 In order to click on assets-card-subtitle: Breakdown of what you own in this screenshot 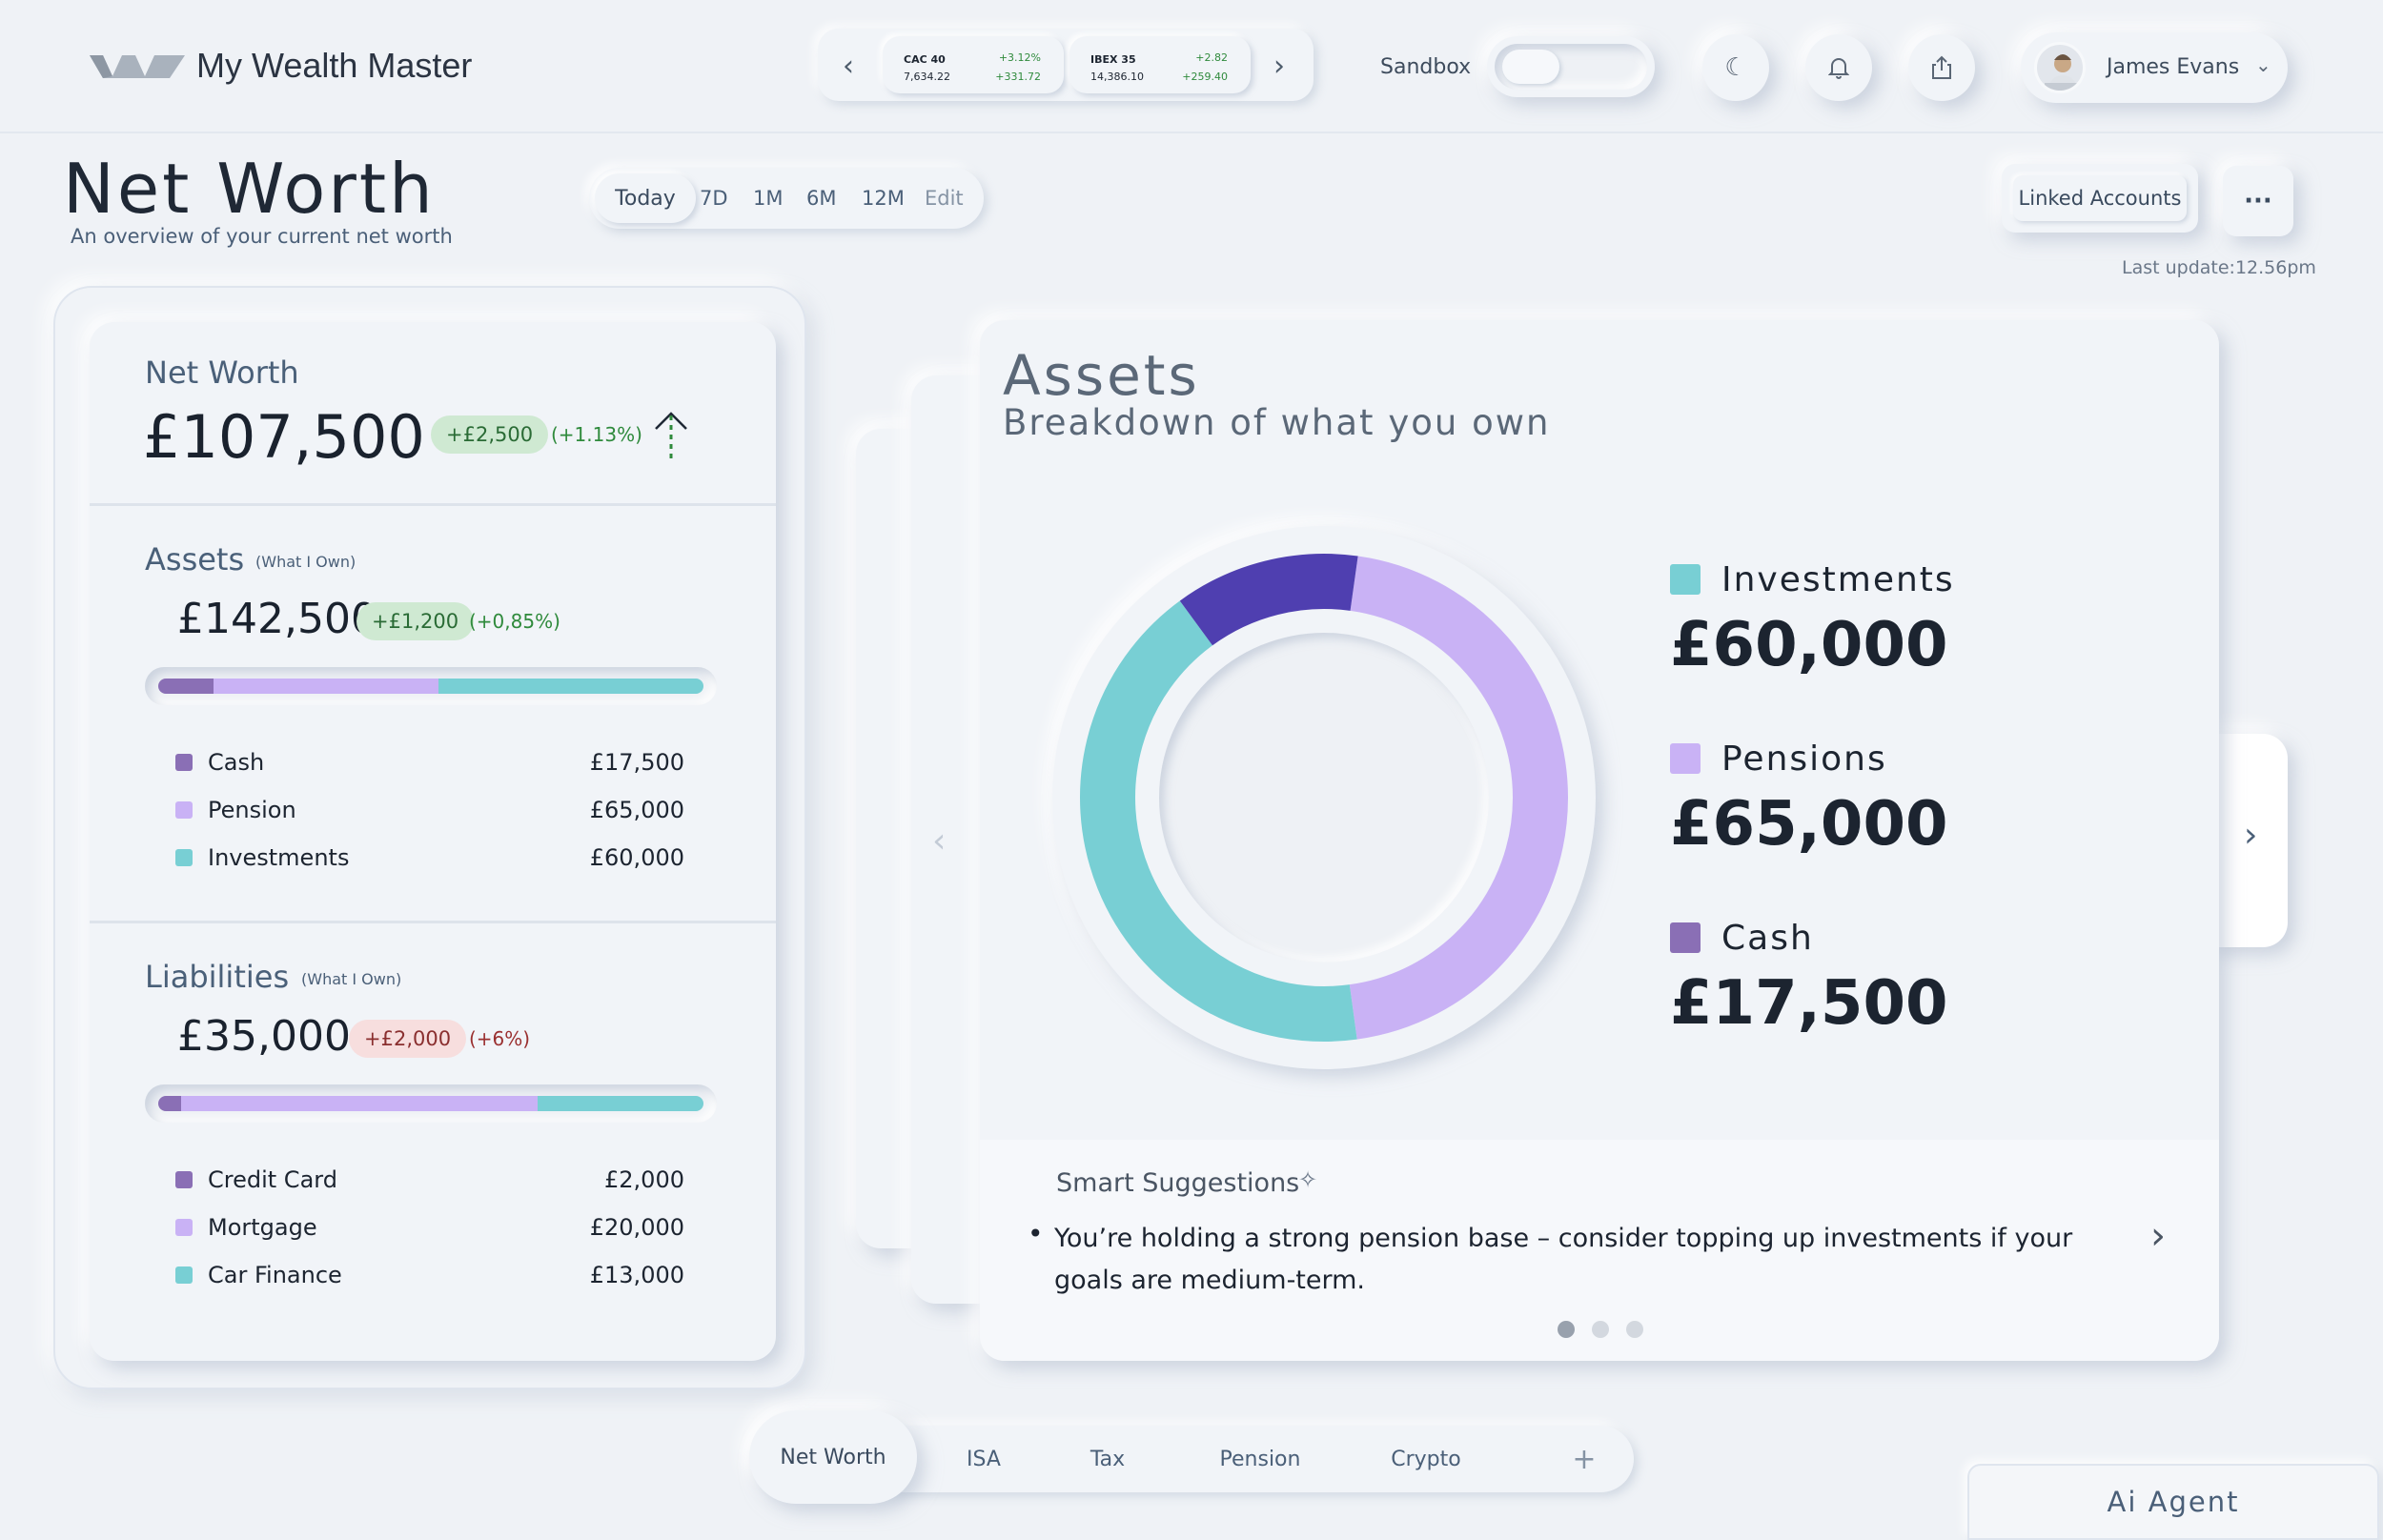, I will do `click(1277, 422)`.